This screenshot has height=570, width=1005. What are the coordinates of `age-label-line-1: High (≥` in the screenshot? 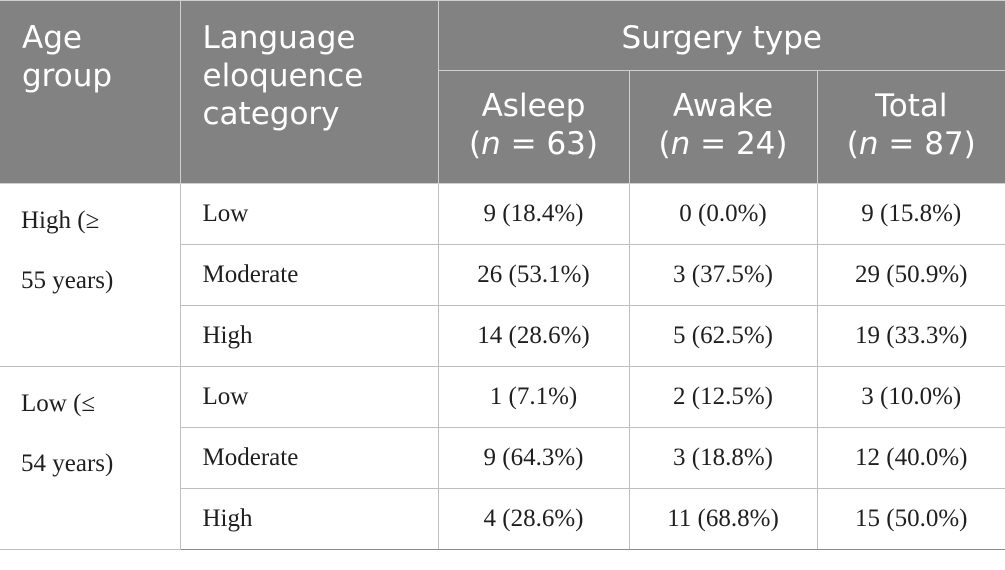 It's located at (60, 220).